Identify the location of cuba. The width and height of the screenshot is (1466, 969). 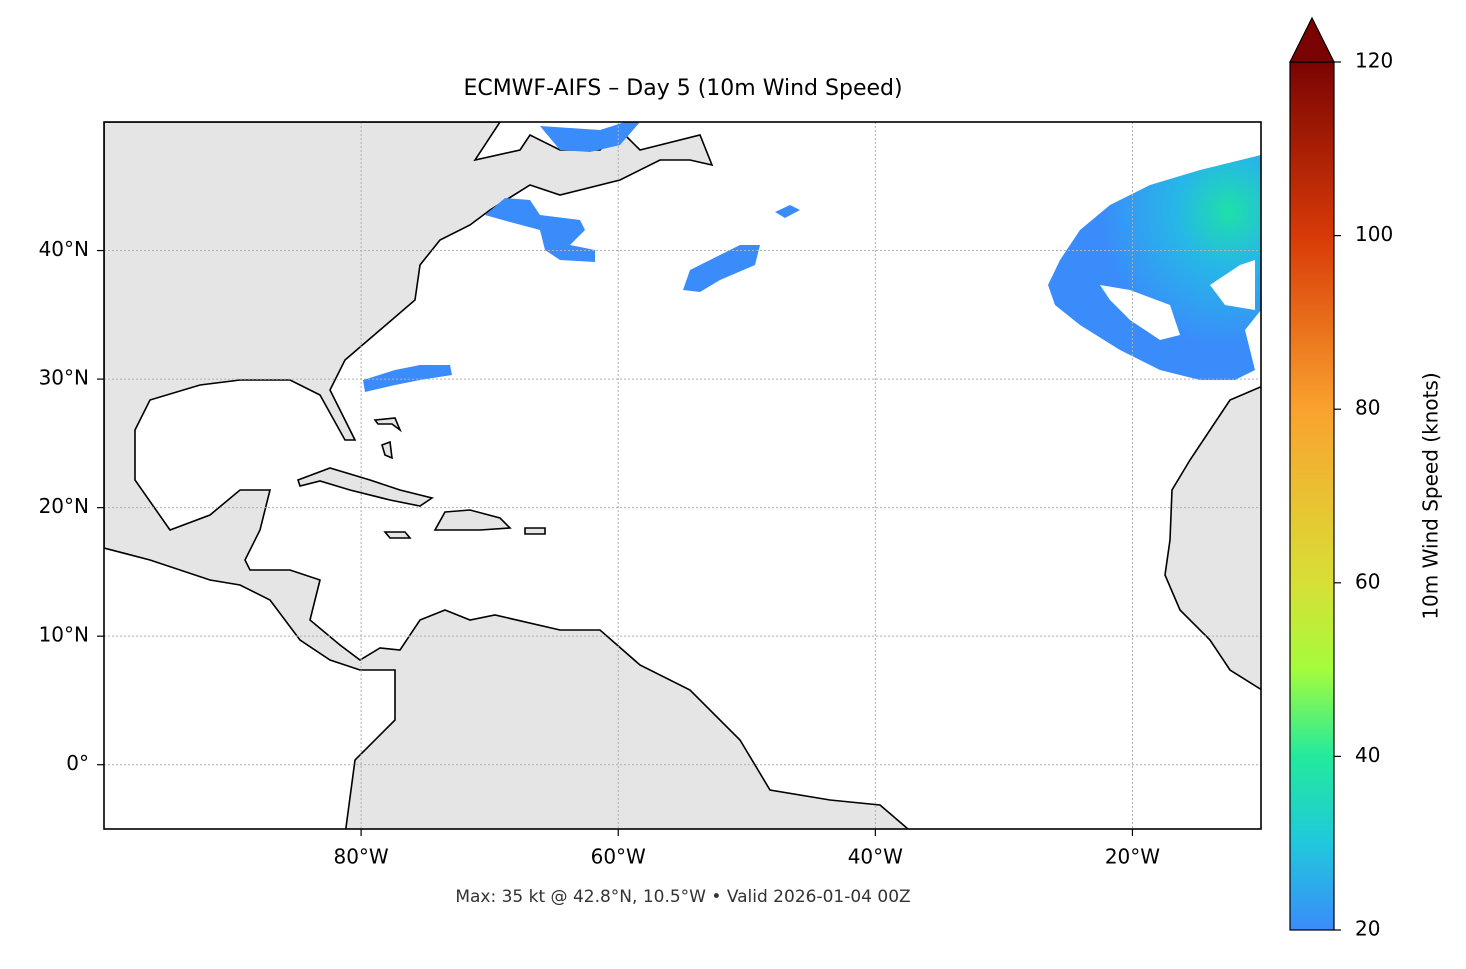
(365, 487).